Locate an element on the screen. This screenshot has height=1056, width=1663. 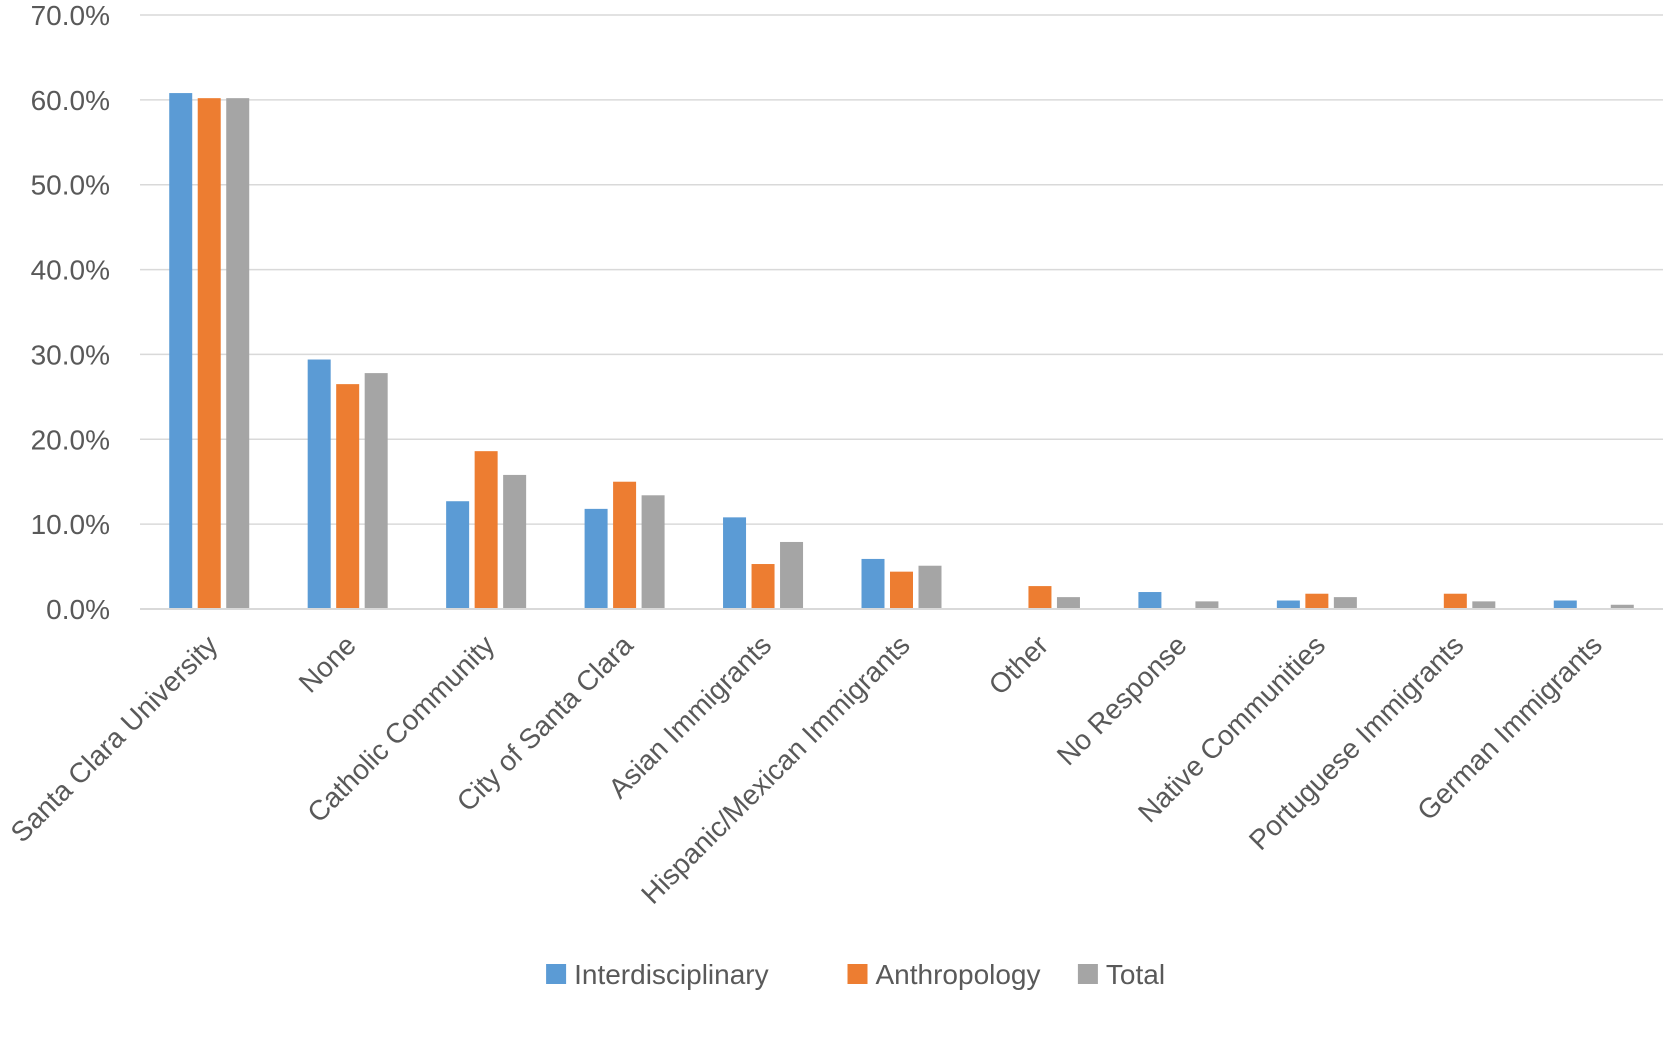
x-category-label: Other is located at coordinates (1018, 664).